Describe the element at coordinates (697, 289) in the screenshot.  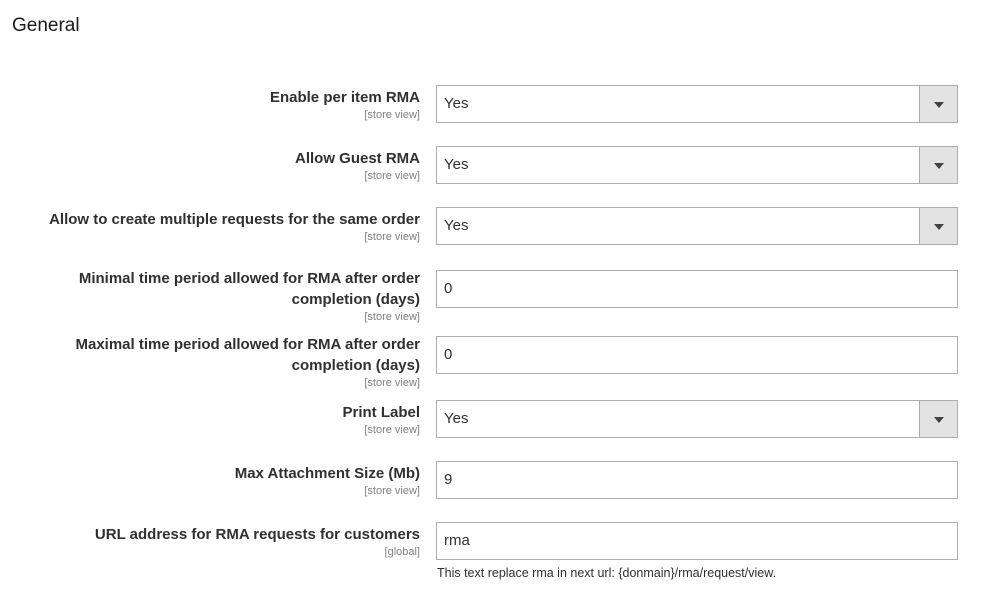
I see `minimal-time-period-input: 0` at that location.